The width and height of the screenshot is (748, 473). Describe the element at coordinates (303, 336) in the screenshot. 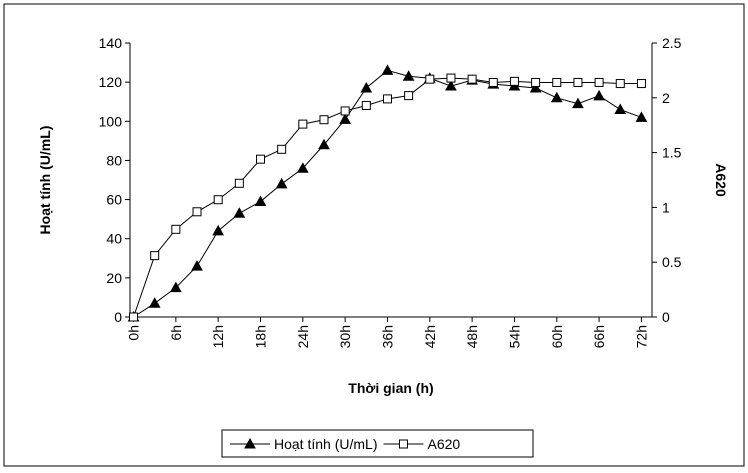

I see `x-tick-label: 24h` at that location.